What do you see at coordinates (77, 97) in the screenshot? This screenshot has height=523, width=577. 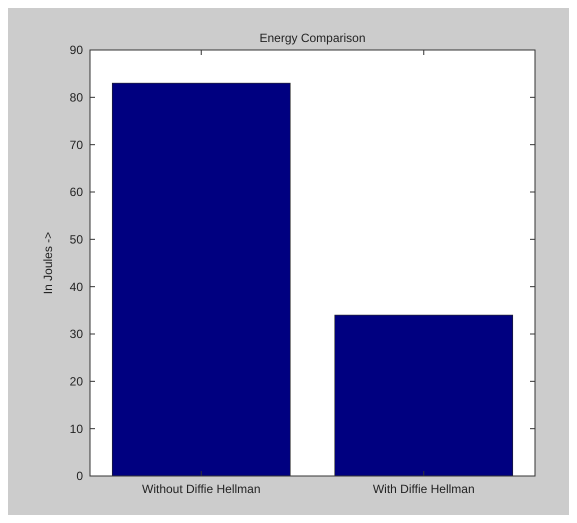 I see `y-tick-label: 80` at bounding box center [77, 97].